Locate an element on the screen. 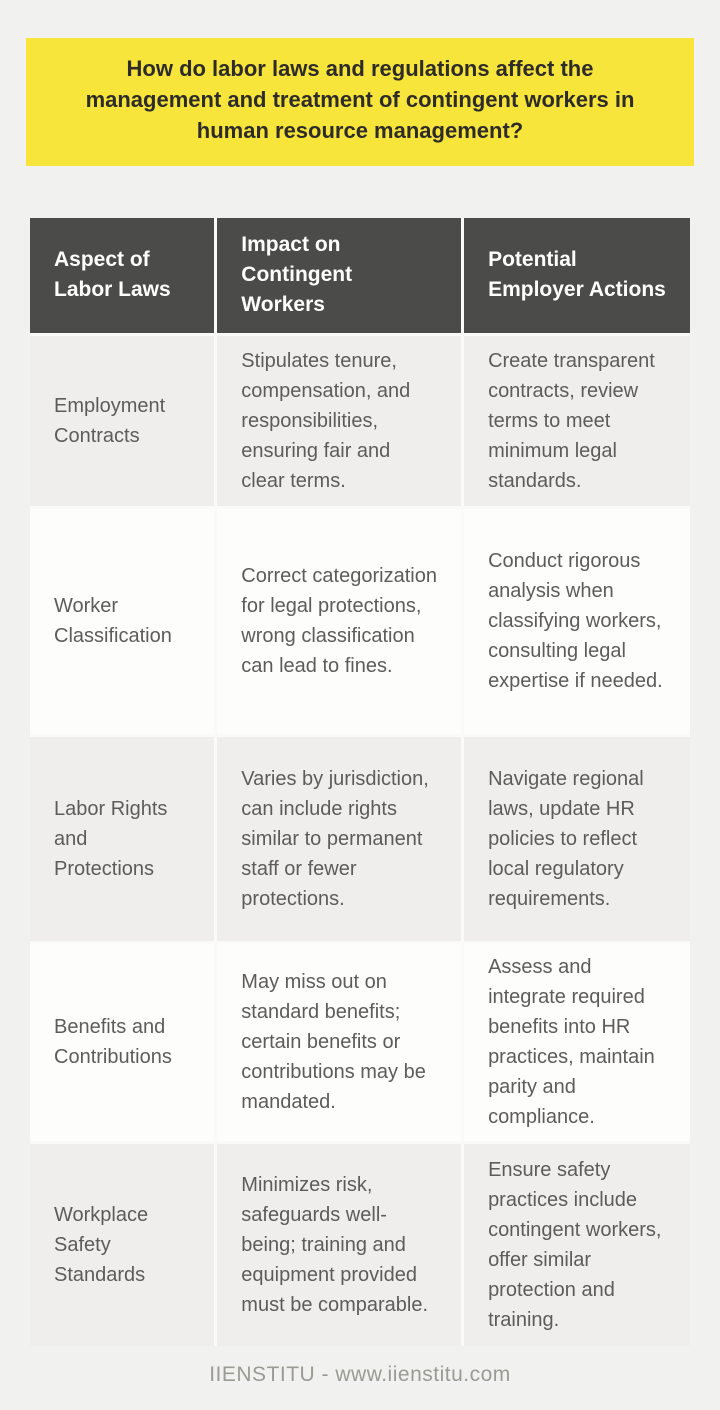  aspect-cell-workplace-safety: Workplace Safety Standards is located at coordinates (122, 1244).